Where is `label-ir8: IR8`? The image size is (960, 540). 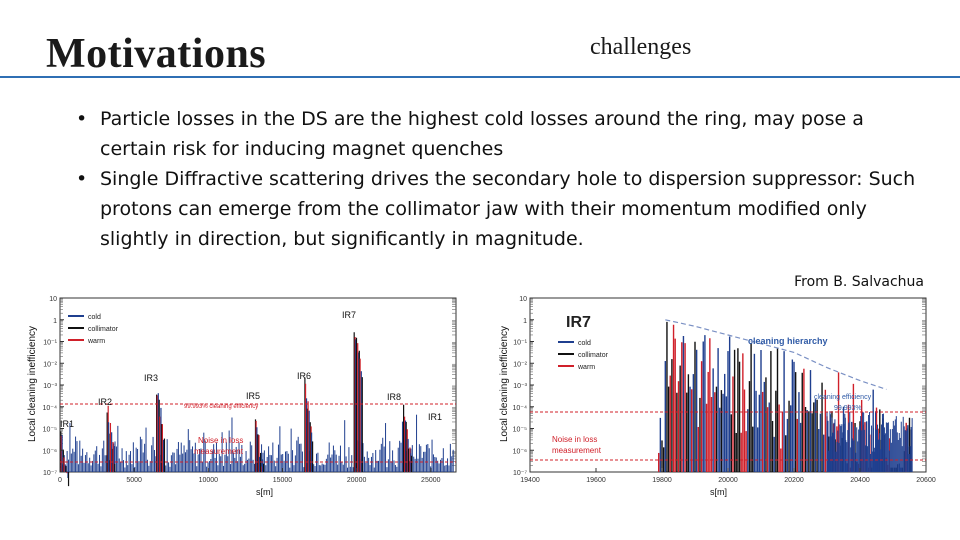
label-ir8: IR8 is located at coordinates (394, 397).